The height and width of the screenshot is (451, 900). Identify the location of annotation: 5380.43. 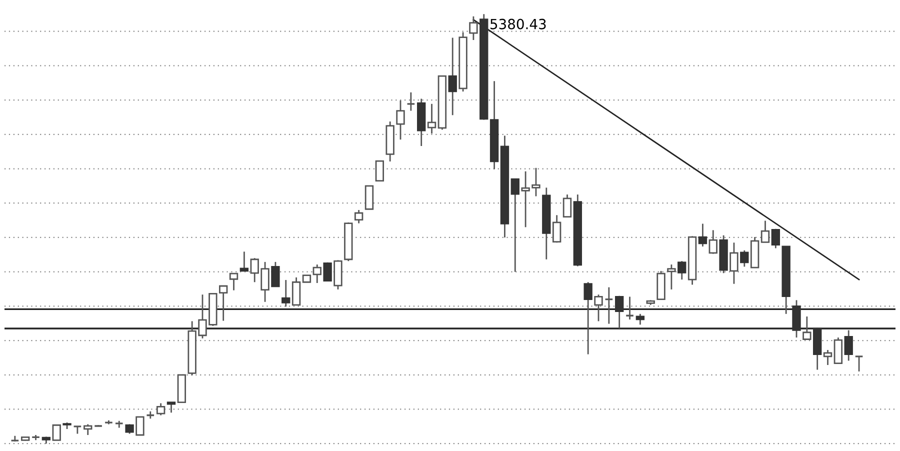
(518, 24).